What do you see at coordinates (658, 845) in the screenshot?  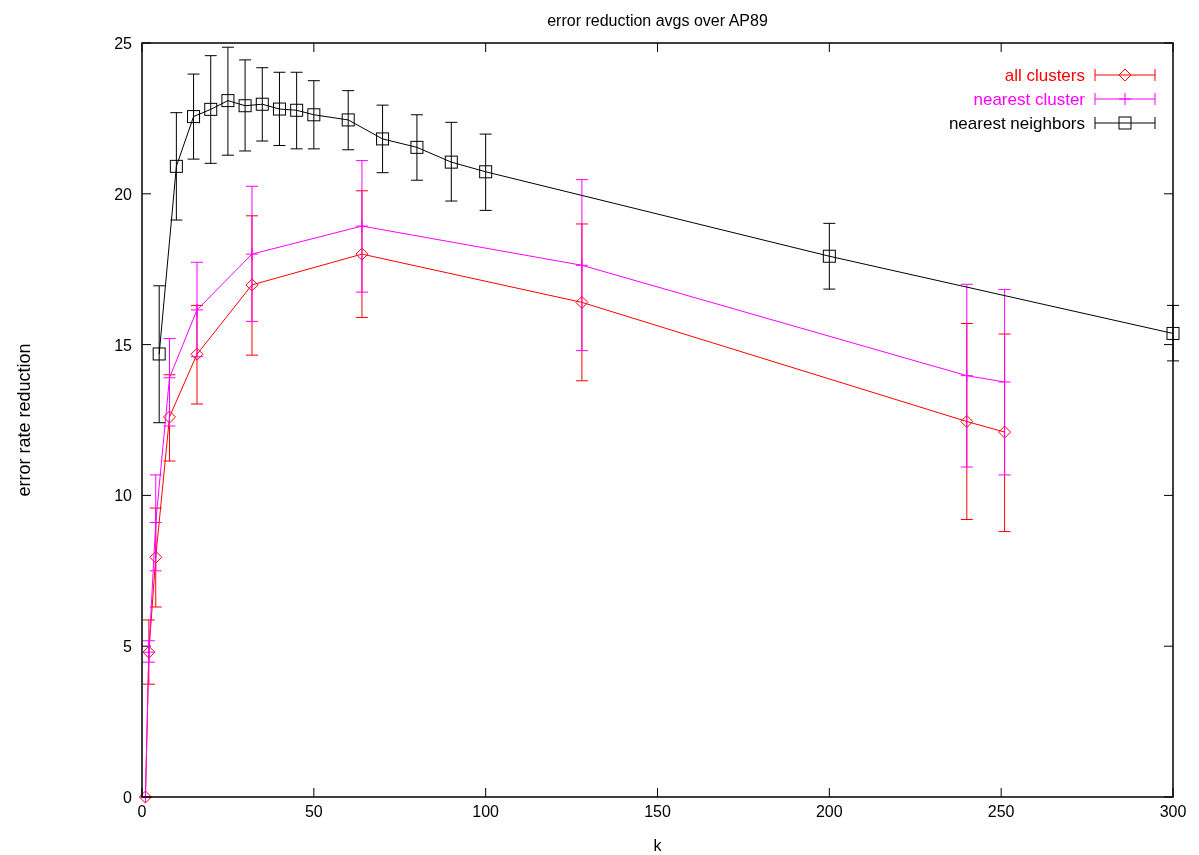 I see `x-axis-title: k` at bounding box center [658, 845].